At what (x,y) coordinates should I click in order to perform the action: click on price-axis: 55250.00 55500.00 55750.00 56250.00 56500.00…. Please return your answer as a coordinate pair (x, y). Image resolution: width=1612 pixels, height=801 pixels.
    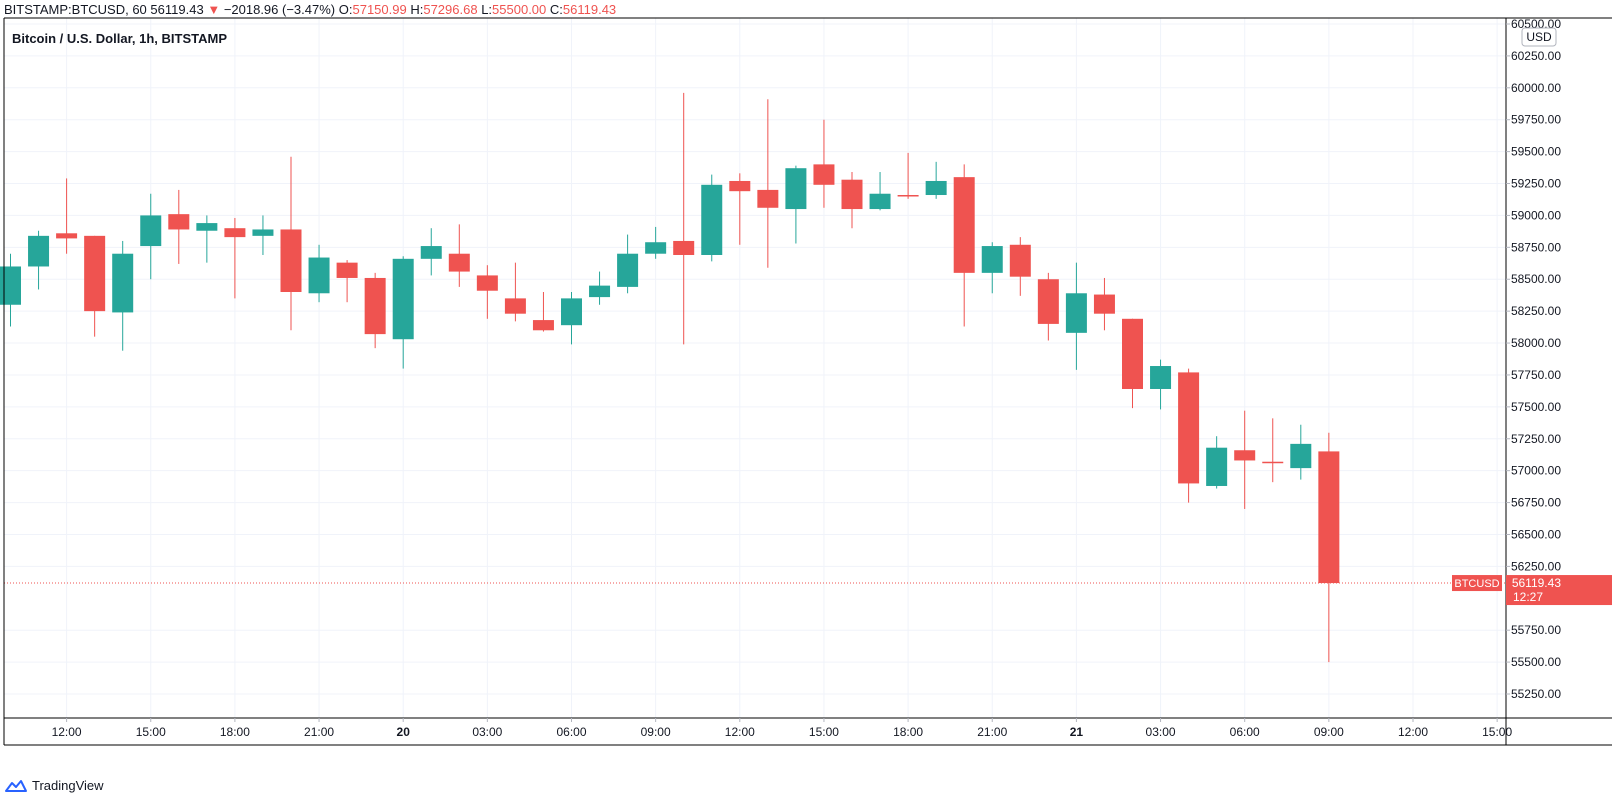
    Looking at the image, I should click on (1532, 359).